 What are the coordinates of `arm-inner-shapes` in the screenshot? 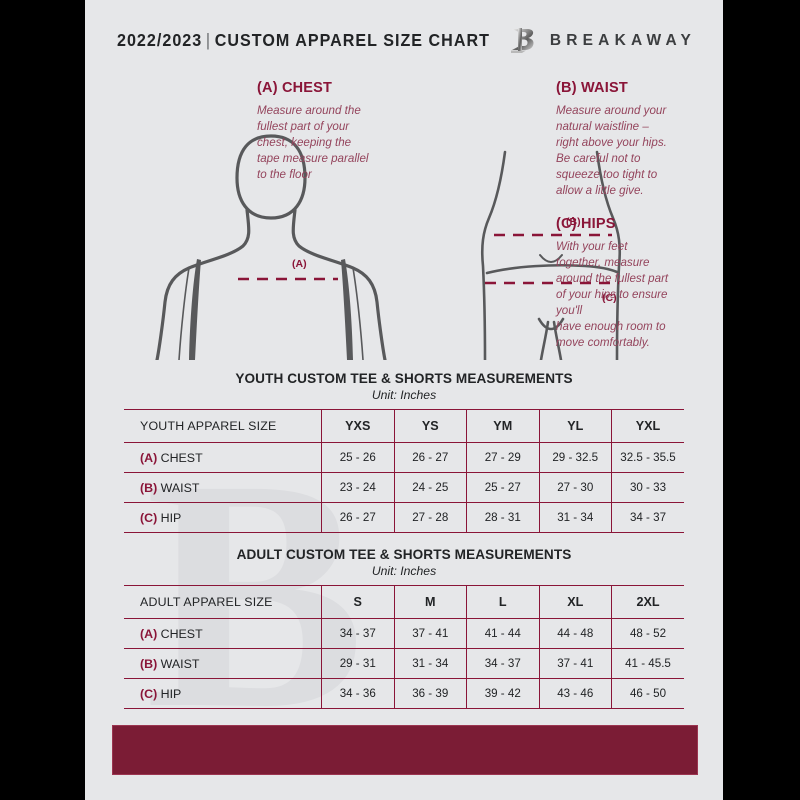 It's located at (271, 309).